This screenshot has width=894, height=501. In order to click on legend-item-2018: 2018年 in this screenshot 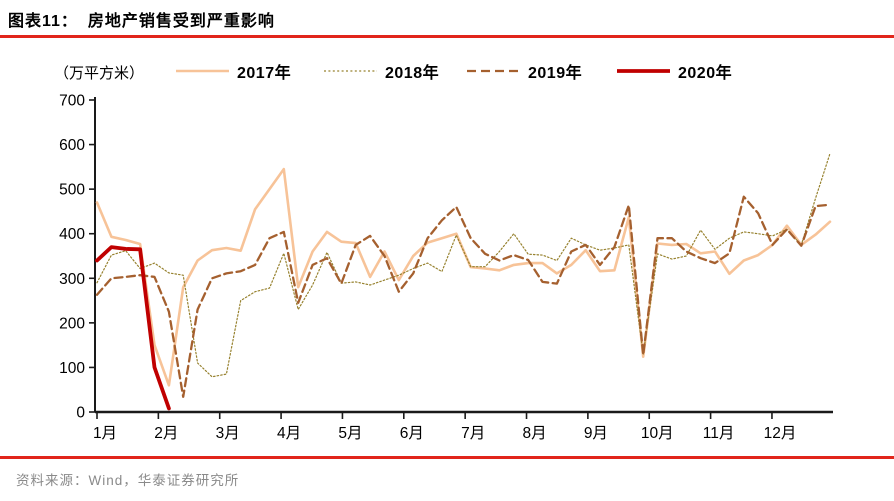, I will do `click(381, 72)`.